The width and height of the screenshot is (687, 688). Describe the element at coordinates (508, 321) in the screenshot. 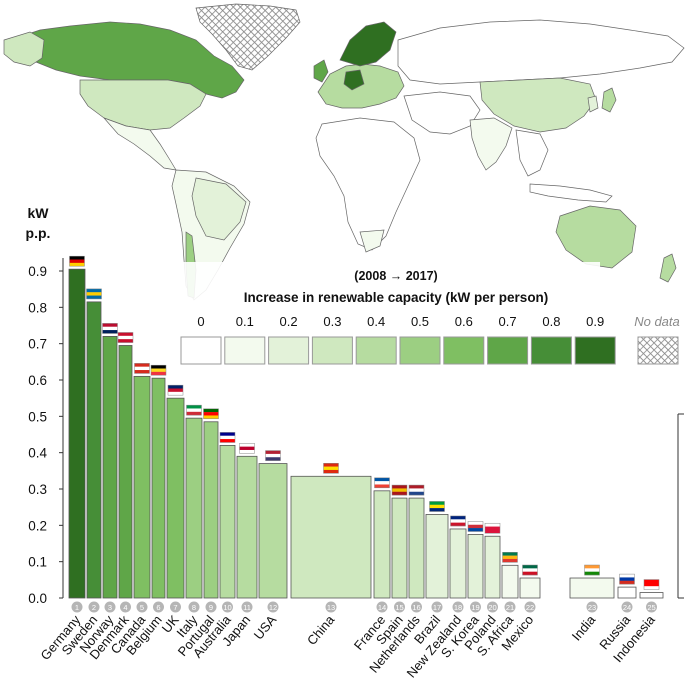

I see `legend-level-label: 0.7` at that location.